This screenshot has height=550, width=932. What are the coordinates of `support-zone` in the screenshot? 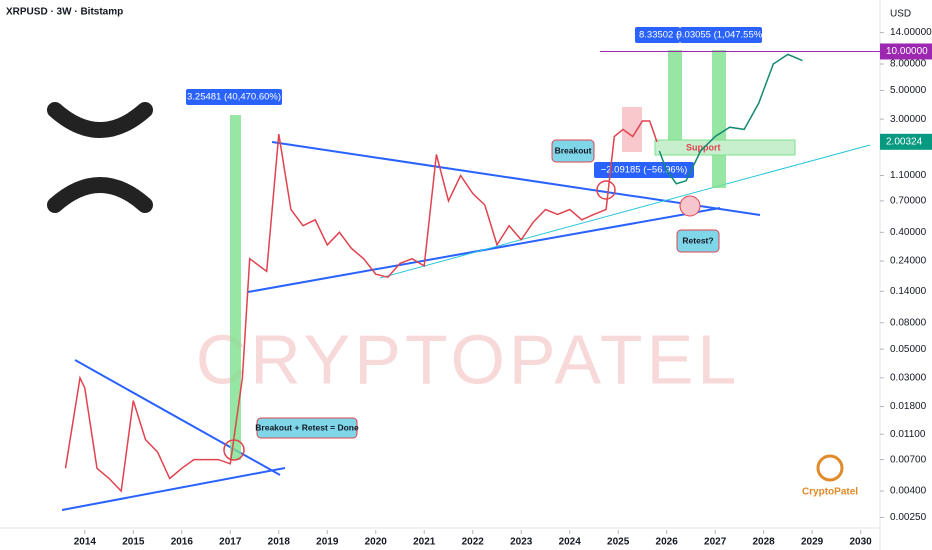 It's located at (725, 147).